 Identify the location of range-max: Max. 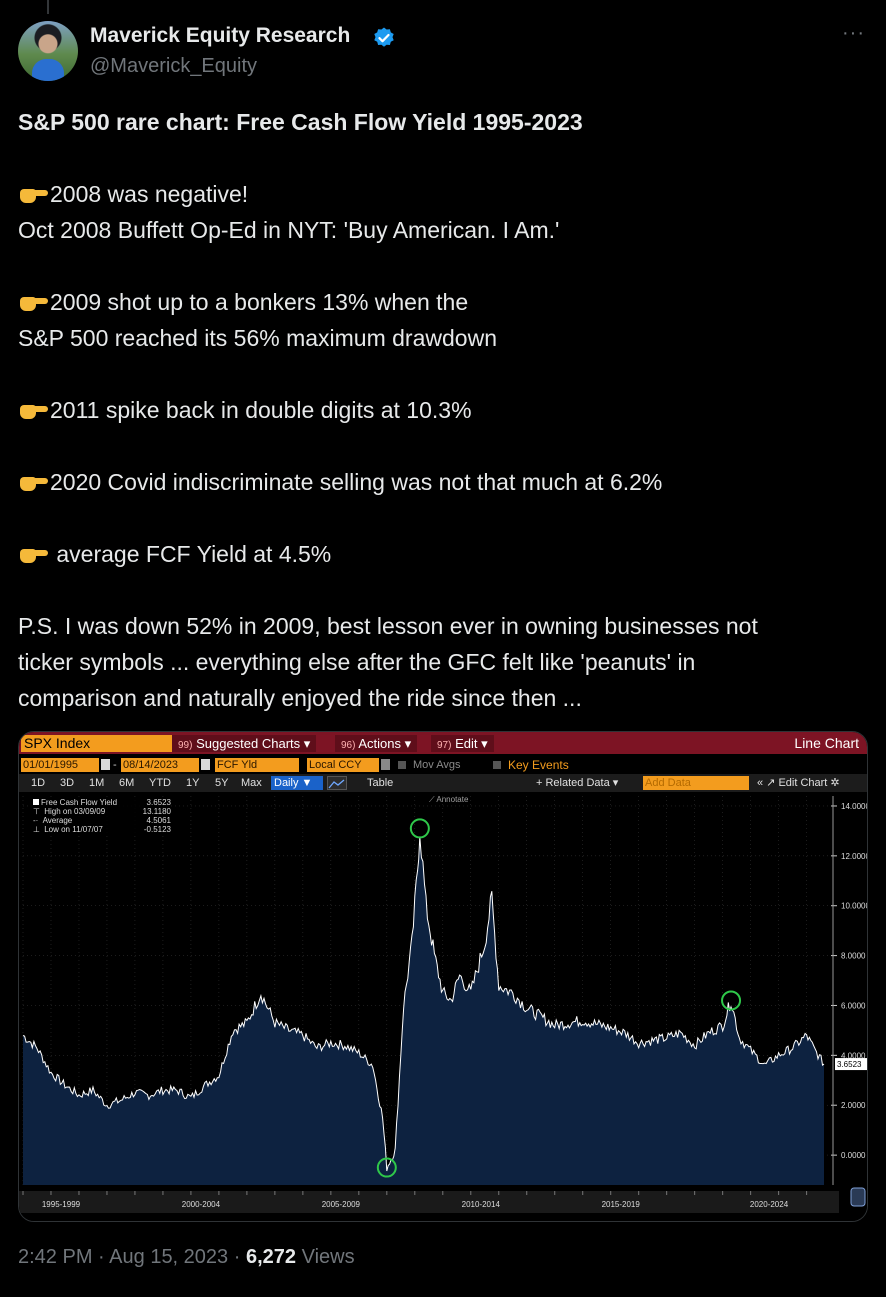
(251, 783).